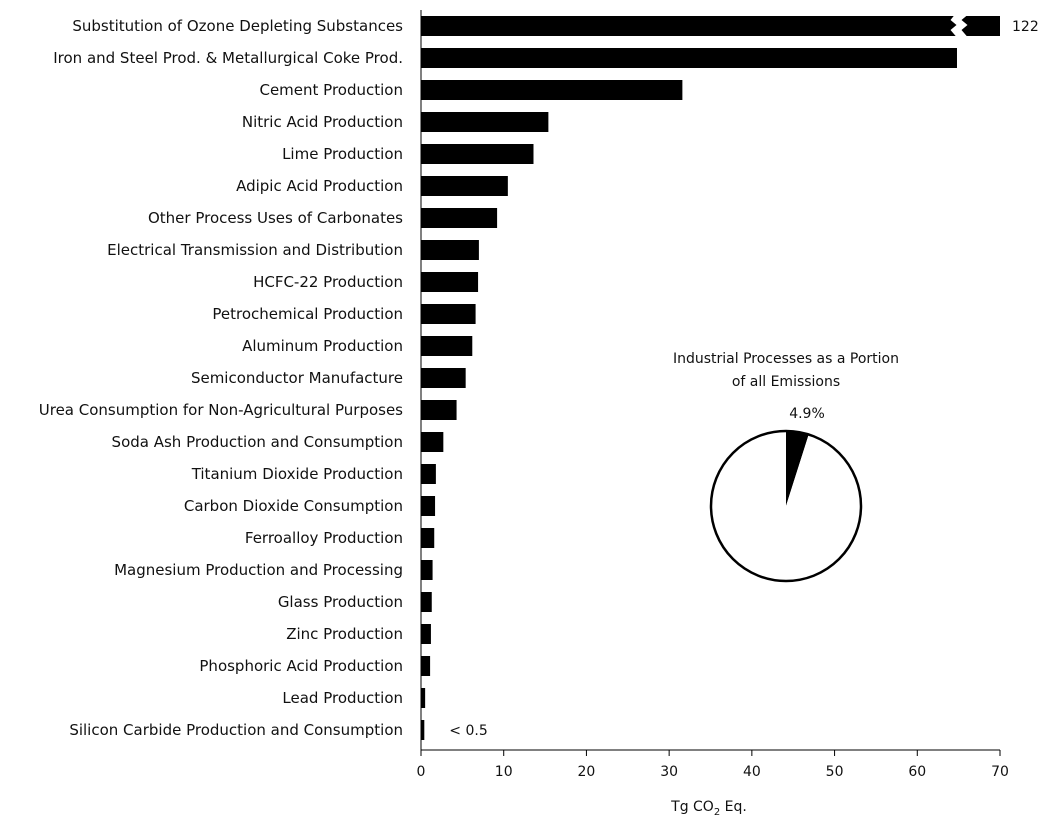  I want to click on category-label: Phosphoric Acid Production, so click(301, 666).